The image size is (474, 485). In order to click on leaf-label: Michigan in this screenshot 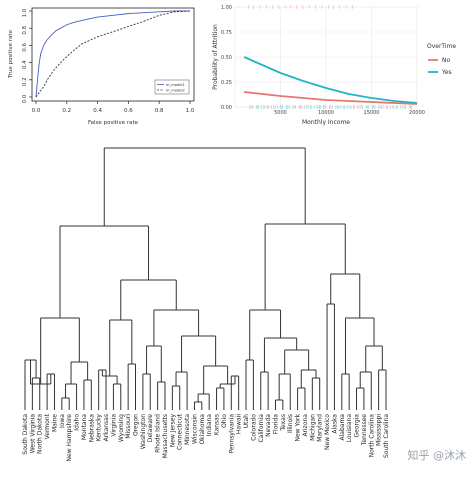, I will do `click(312, 427)`.